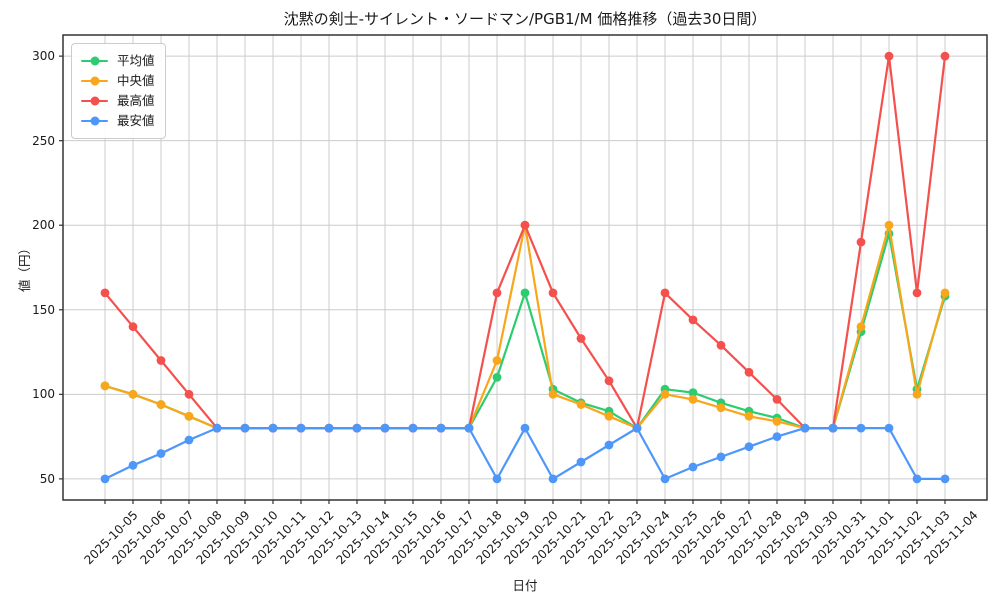  What do you see at coordinates (43, 394) in the screenshot?
I see `y-tick-label: 100` at bounding box center [43, 394].